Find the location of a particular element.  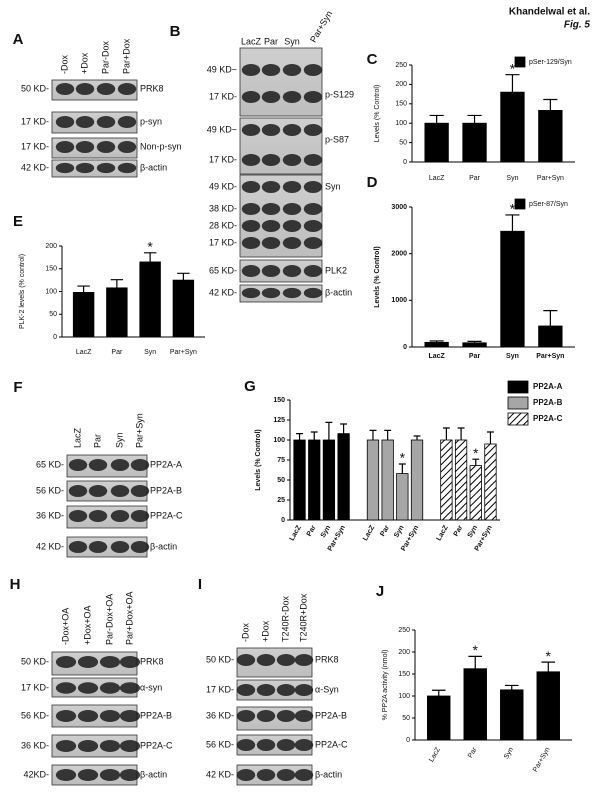

y-tick-label: 200 is located at coordinates (401, 84).